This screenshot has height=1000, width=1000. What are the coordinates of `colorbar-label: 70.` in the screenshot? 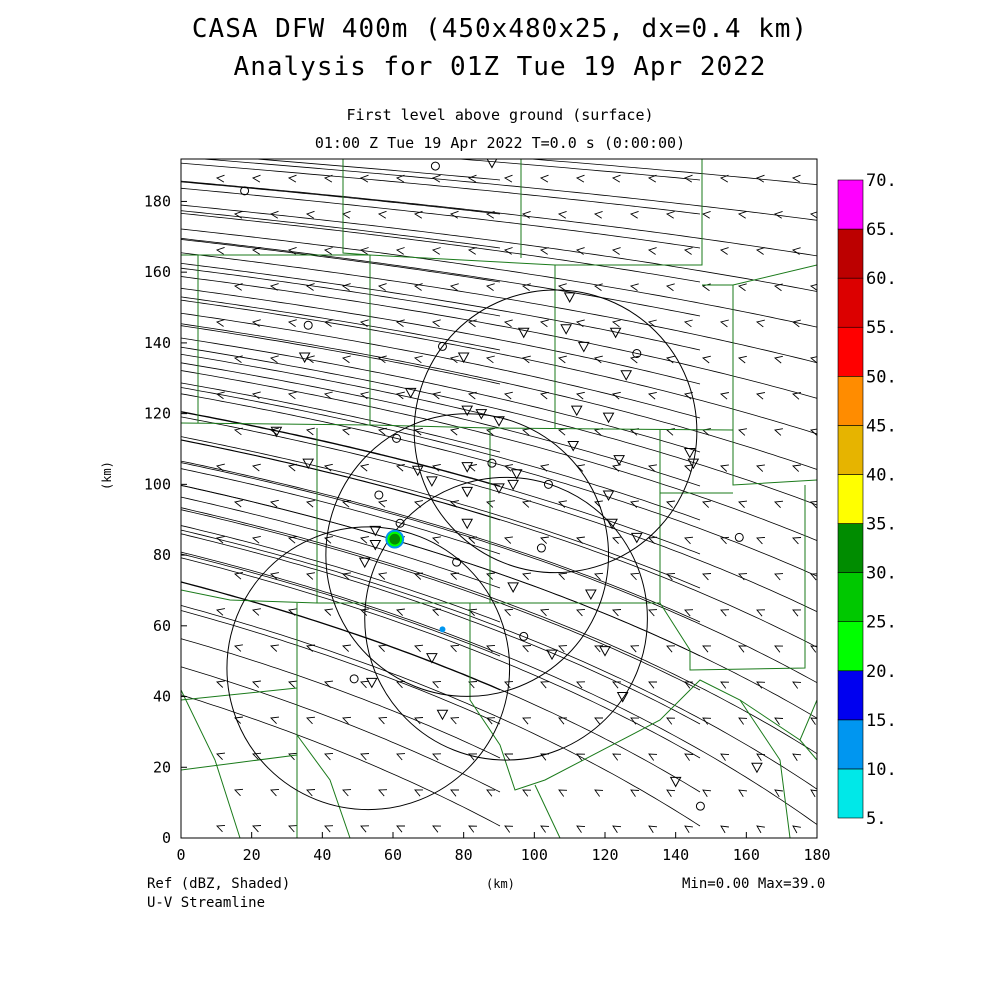 It's located at (881, 181).